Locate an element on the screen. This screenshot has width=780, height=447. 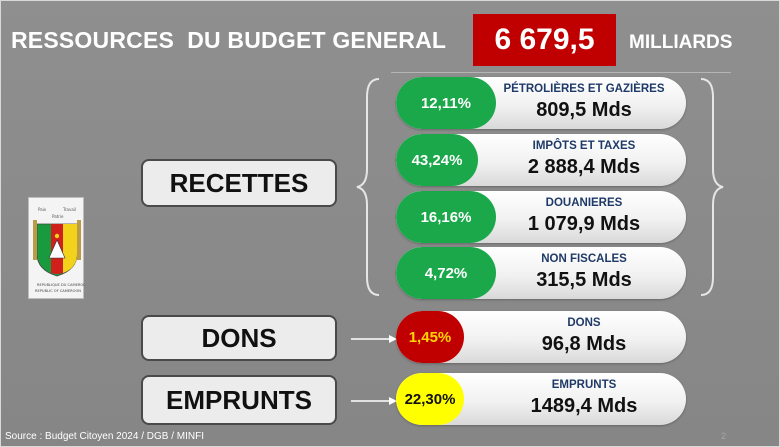
emprunts-box: EMPRUNTS is located at coordinates (239, 400).